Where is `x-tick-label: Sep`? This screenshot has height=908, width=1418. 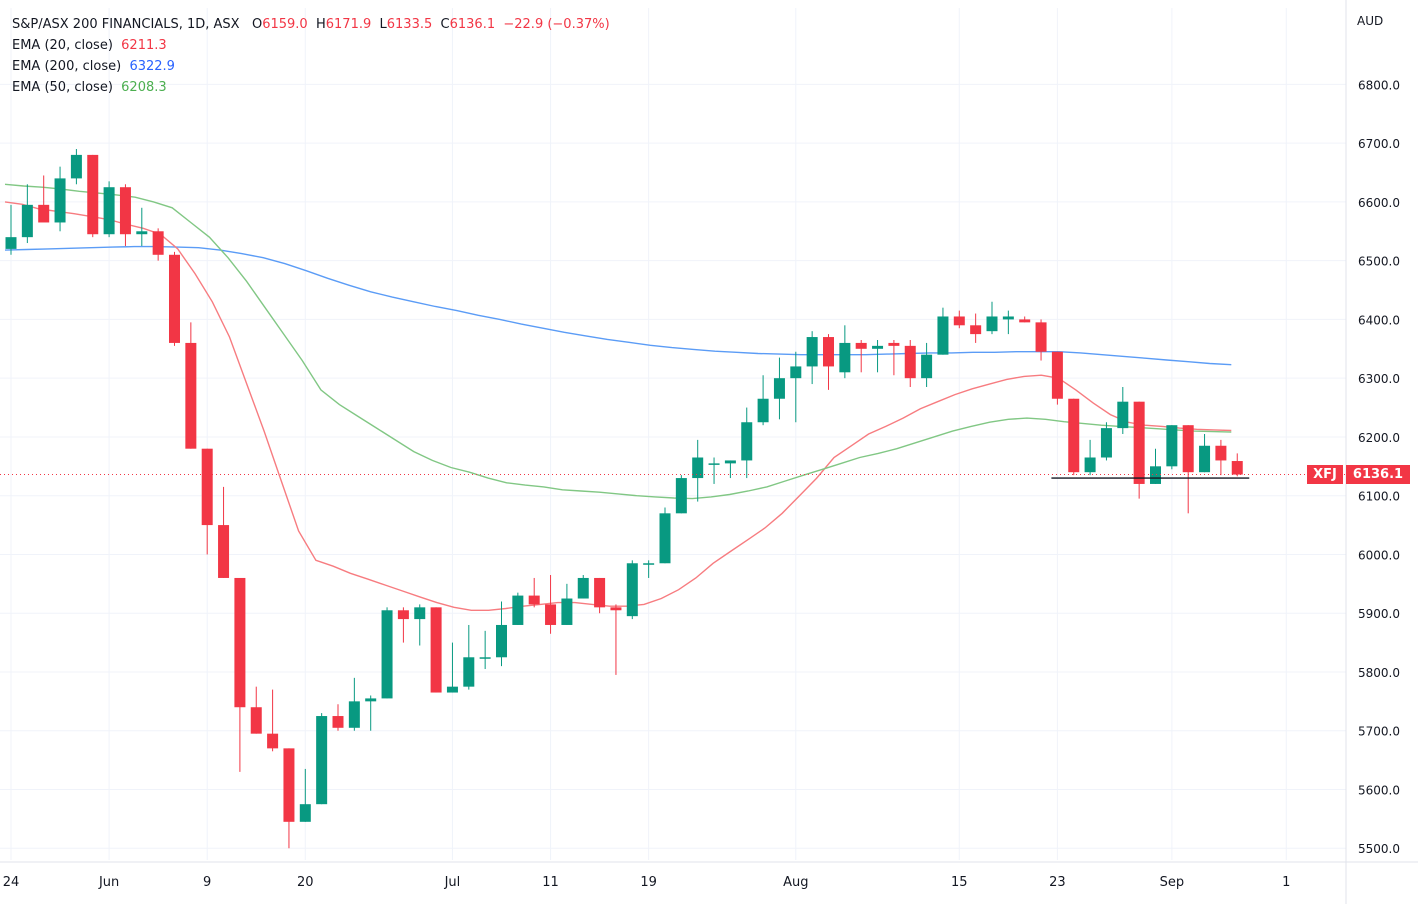
x-tick-label: Sep is located at coordinates (1172, 882).